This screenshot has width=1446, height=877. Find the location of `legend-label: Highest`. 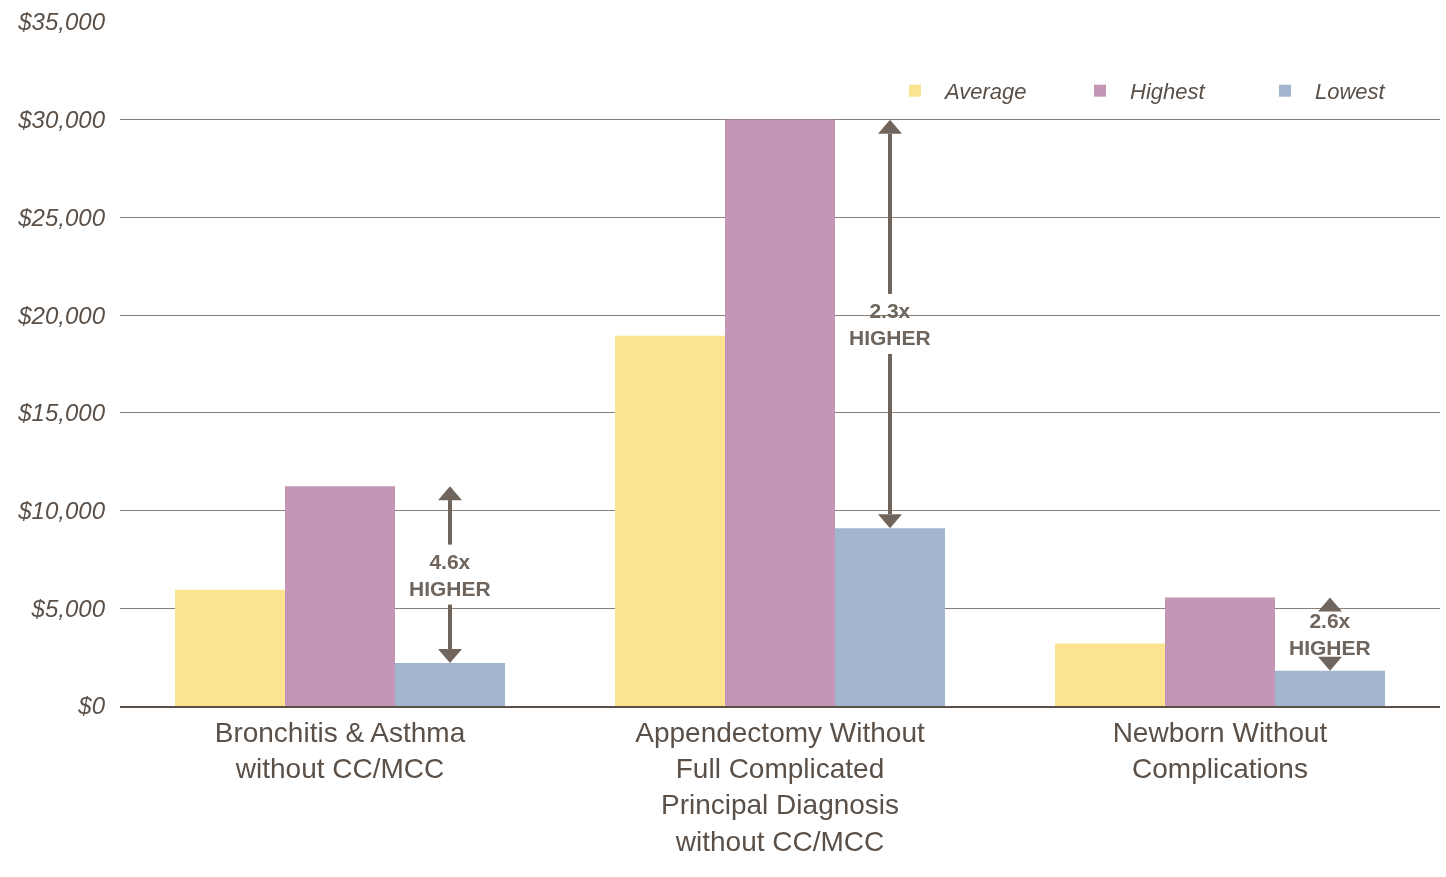

legend-label: Highest is located at coordinates (1168, 92).